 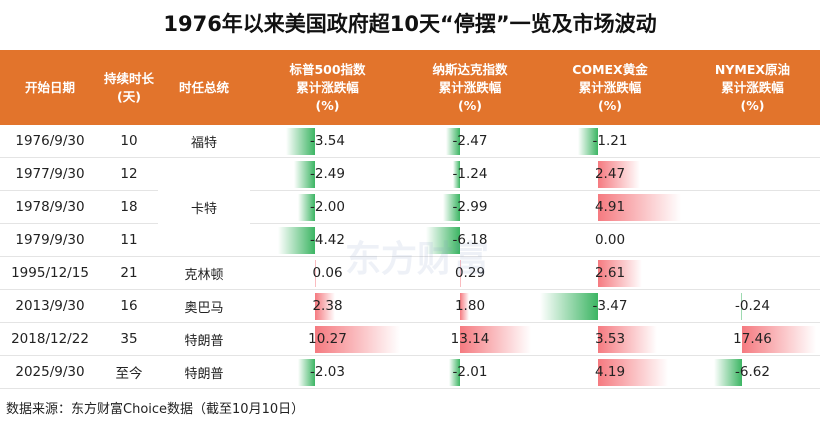 I want to click on value-label: -3.54, so click(x=327, y=141).